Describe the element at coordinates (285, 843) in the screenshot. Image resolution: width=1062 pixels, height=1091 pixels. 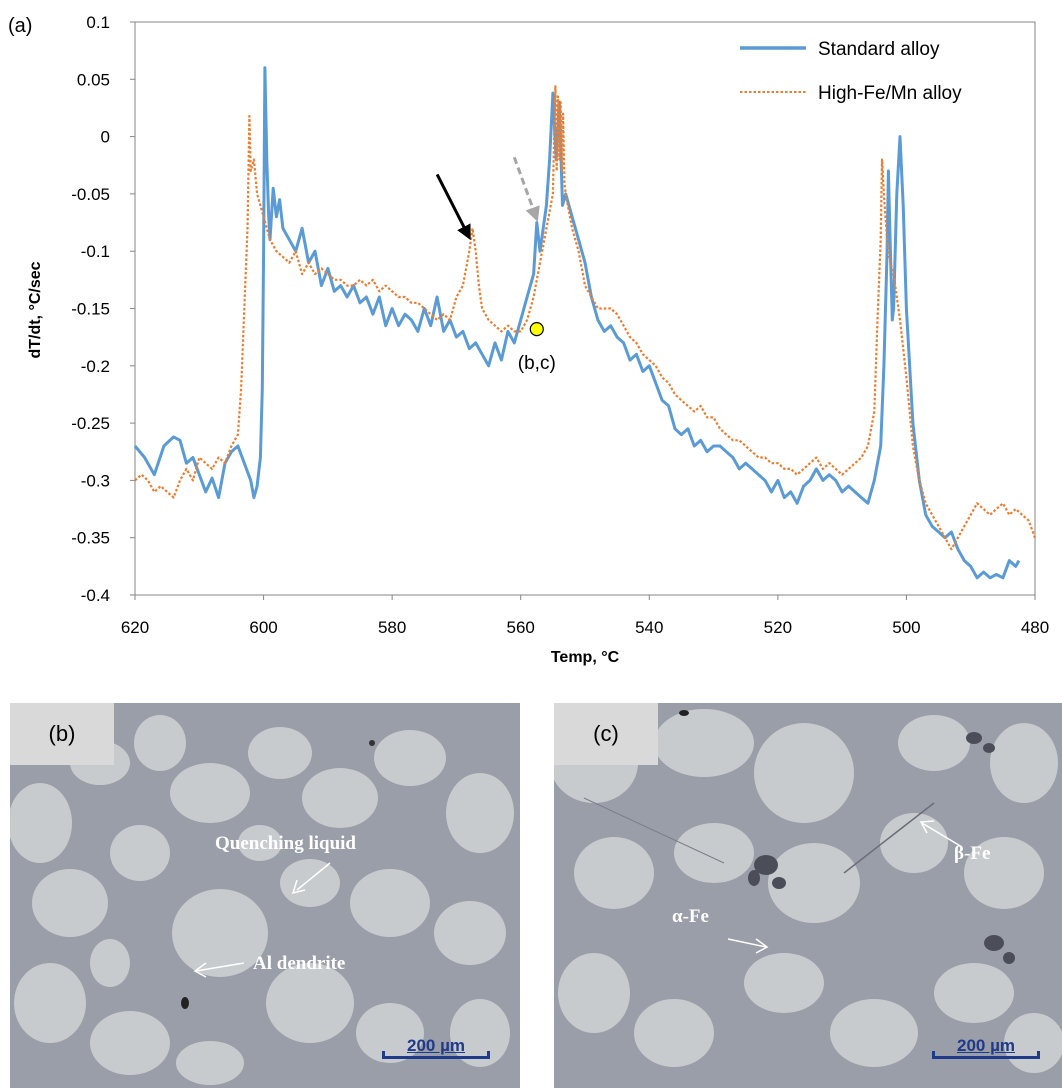
I see `annotation-quenching-liquid: Quenching liquid` at that location.